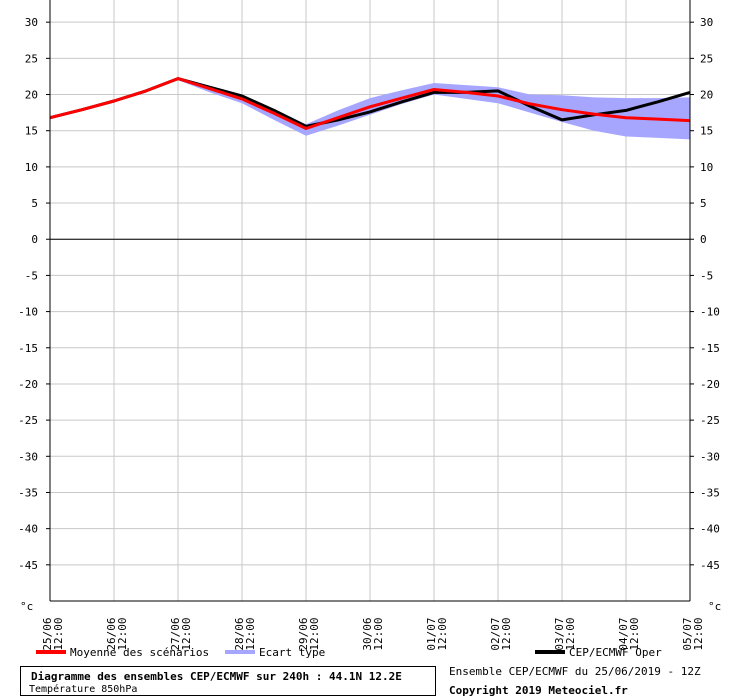 The width and height of the screenshot is (740, 700). What do you see at coordinates (303, 633) in the screenshot?
I see `x-tick-date: 29/06` at bounding box center [303, 633].